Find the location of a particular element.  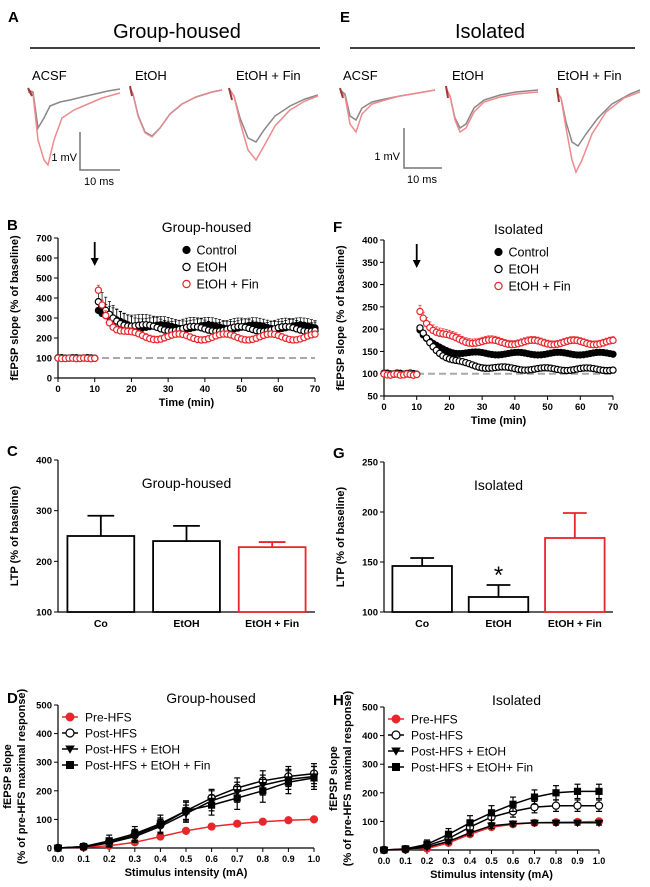

hfs-arrowhead is located at coordinates (94, 262).